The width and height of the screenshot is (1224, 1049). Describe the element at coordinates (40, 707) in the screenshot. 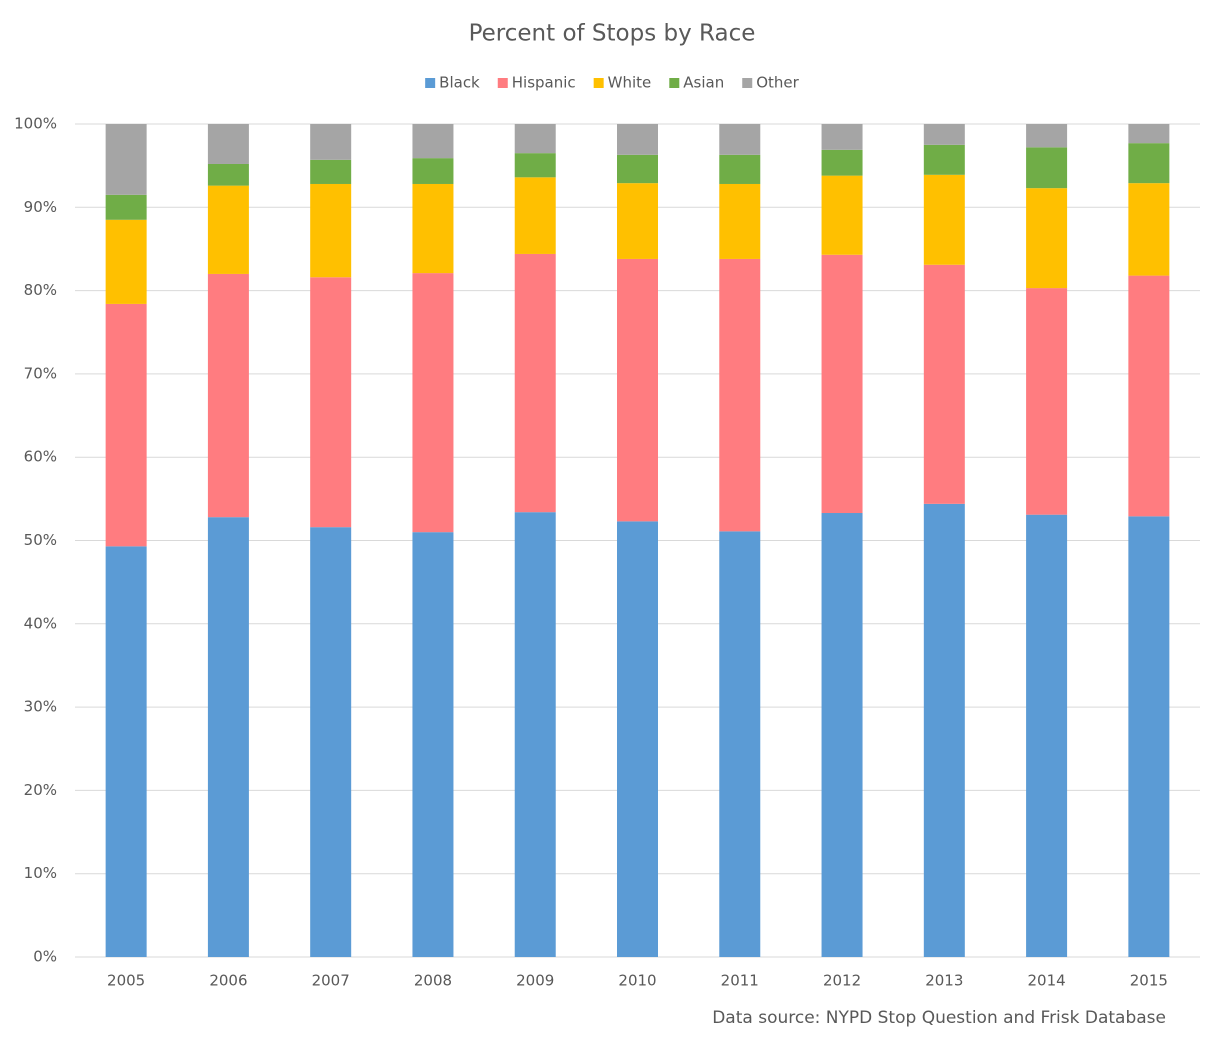

I see `y-tick-label: 30%` at that location.